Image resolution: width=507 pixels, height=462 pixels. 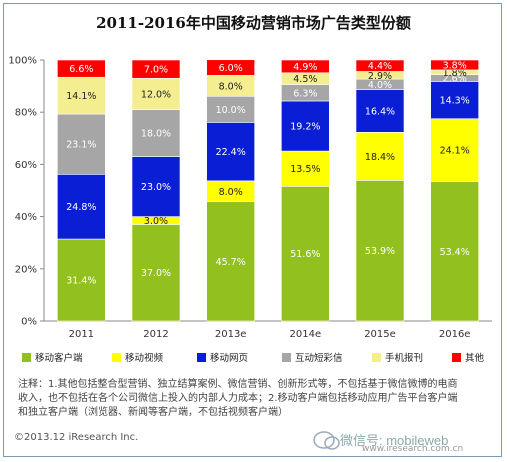 I want to click on data-label: 53.9%, so click(x=380, y=251).